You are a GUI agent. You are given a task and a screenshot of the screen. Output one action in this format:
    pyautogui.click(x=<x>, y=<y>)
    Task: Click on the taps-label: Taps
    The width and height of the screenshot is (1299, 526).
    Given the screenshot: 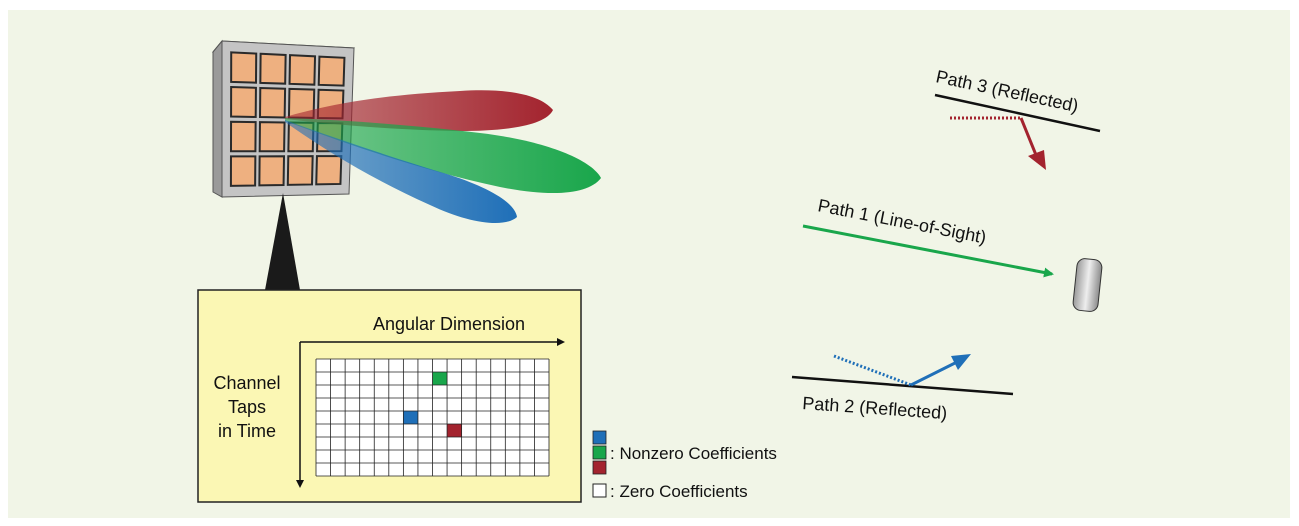 What is the action you would take?
    pyautogui.click(x=247, y=407)
    